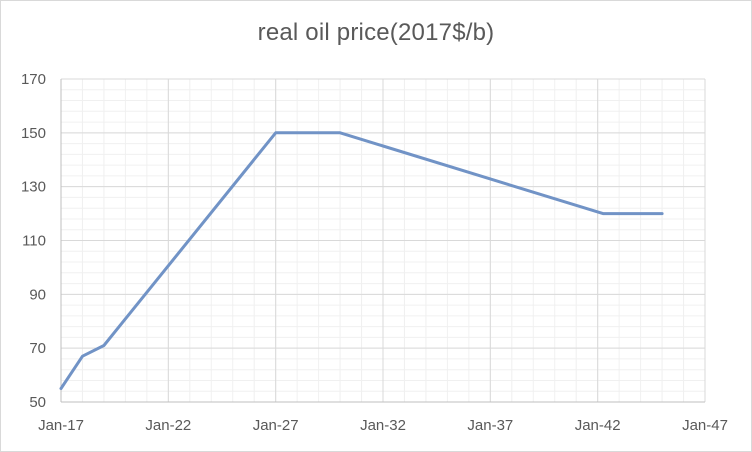 This screenshot has height=452, width=752. Describe the element at coordinates (61, 425) in the screenshot. I see `x-tick-label-jan-17: Jan-17` at that location.